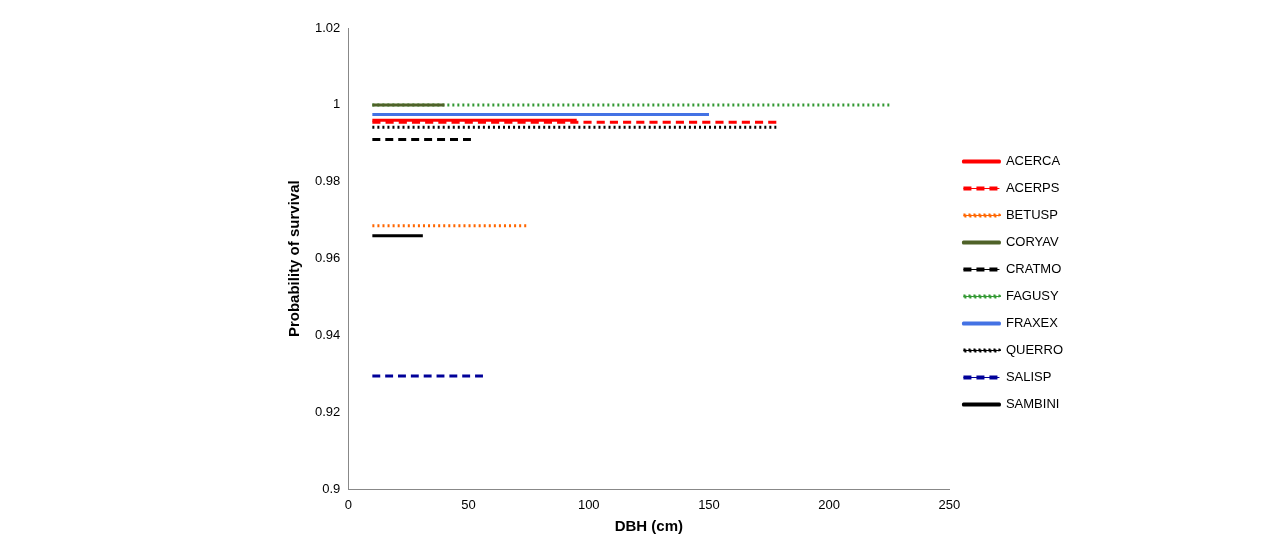  Describe the element at coordinates (1032, 404) in the screenshot. I see `legend-label: SAMBINI` at that location.